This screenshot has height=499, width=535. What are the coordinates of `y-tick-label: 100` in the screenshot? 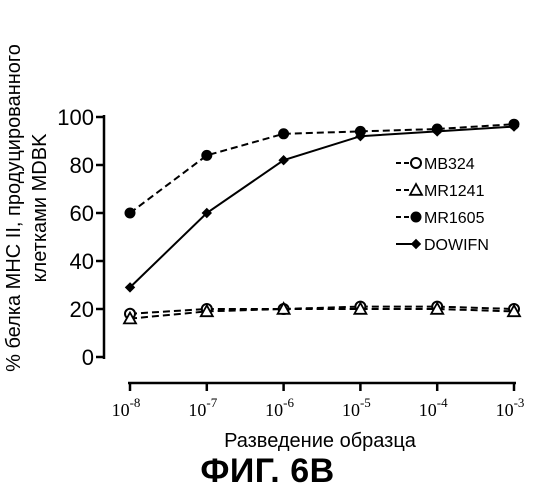 It's located at (75, 117).